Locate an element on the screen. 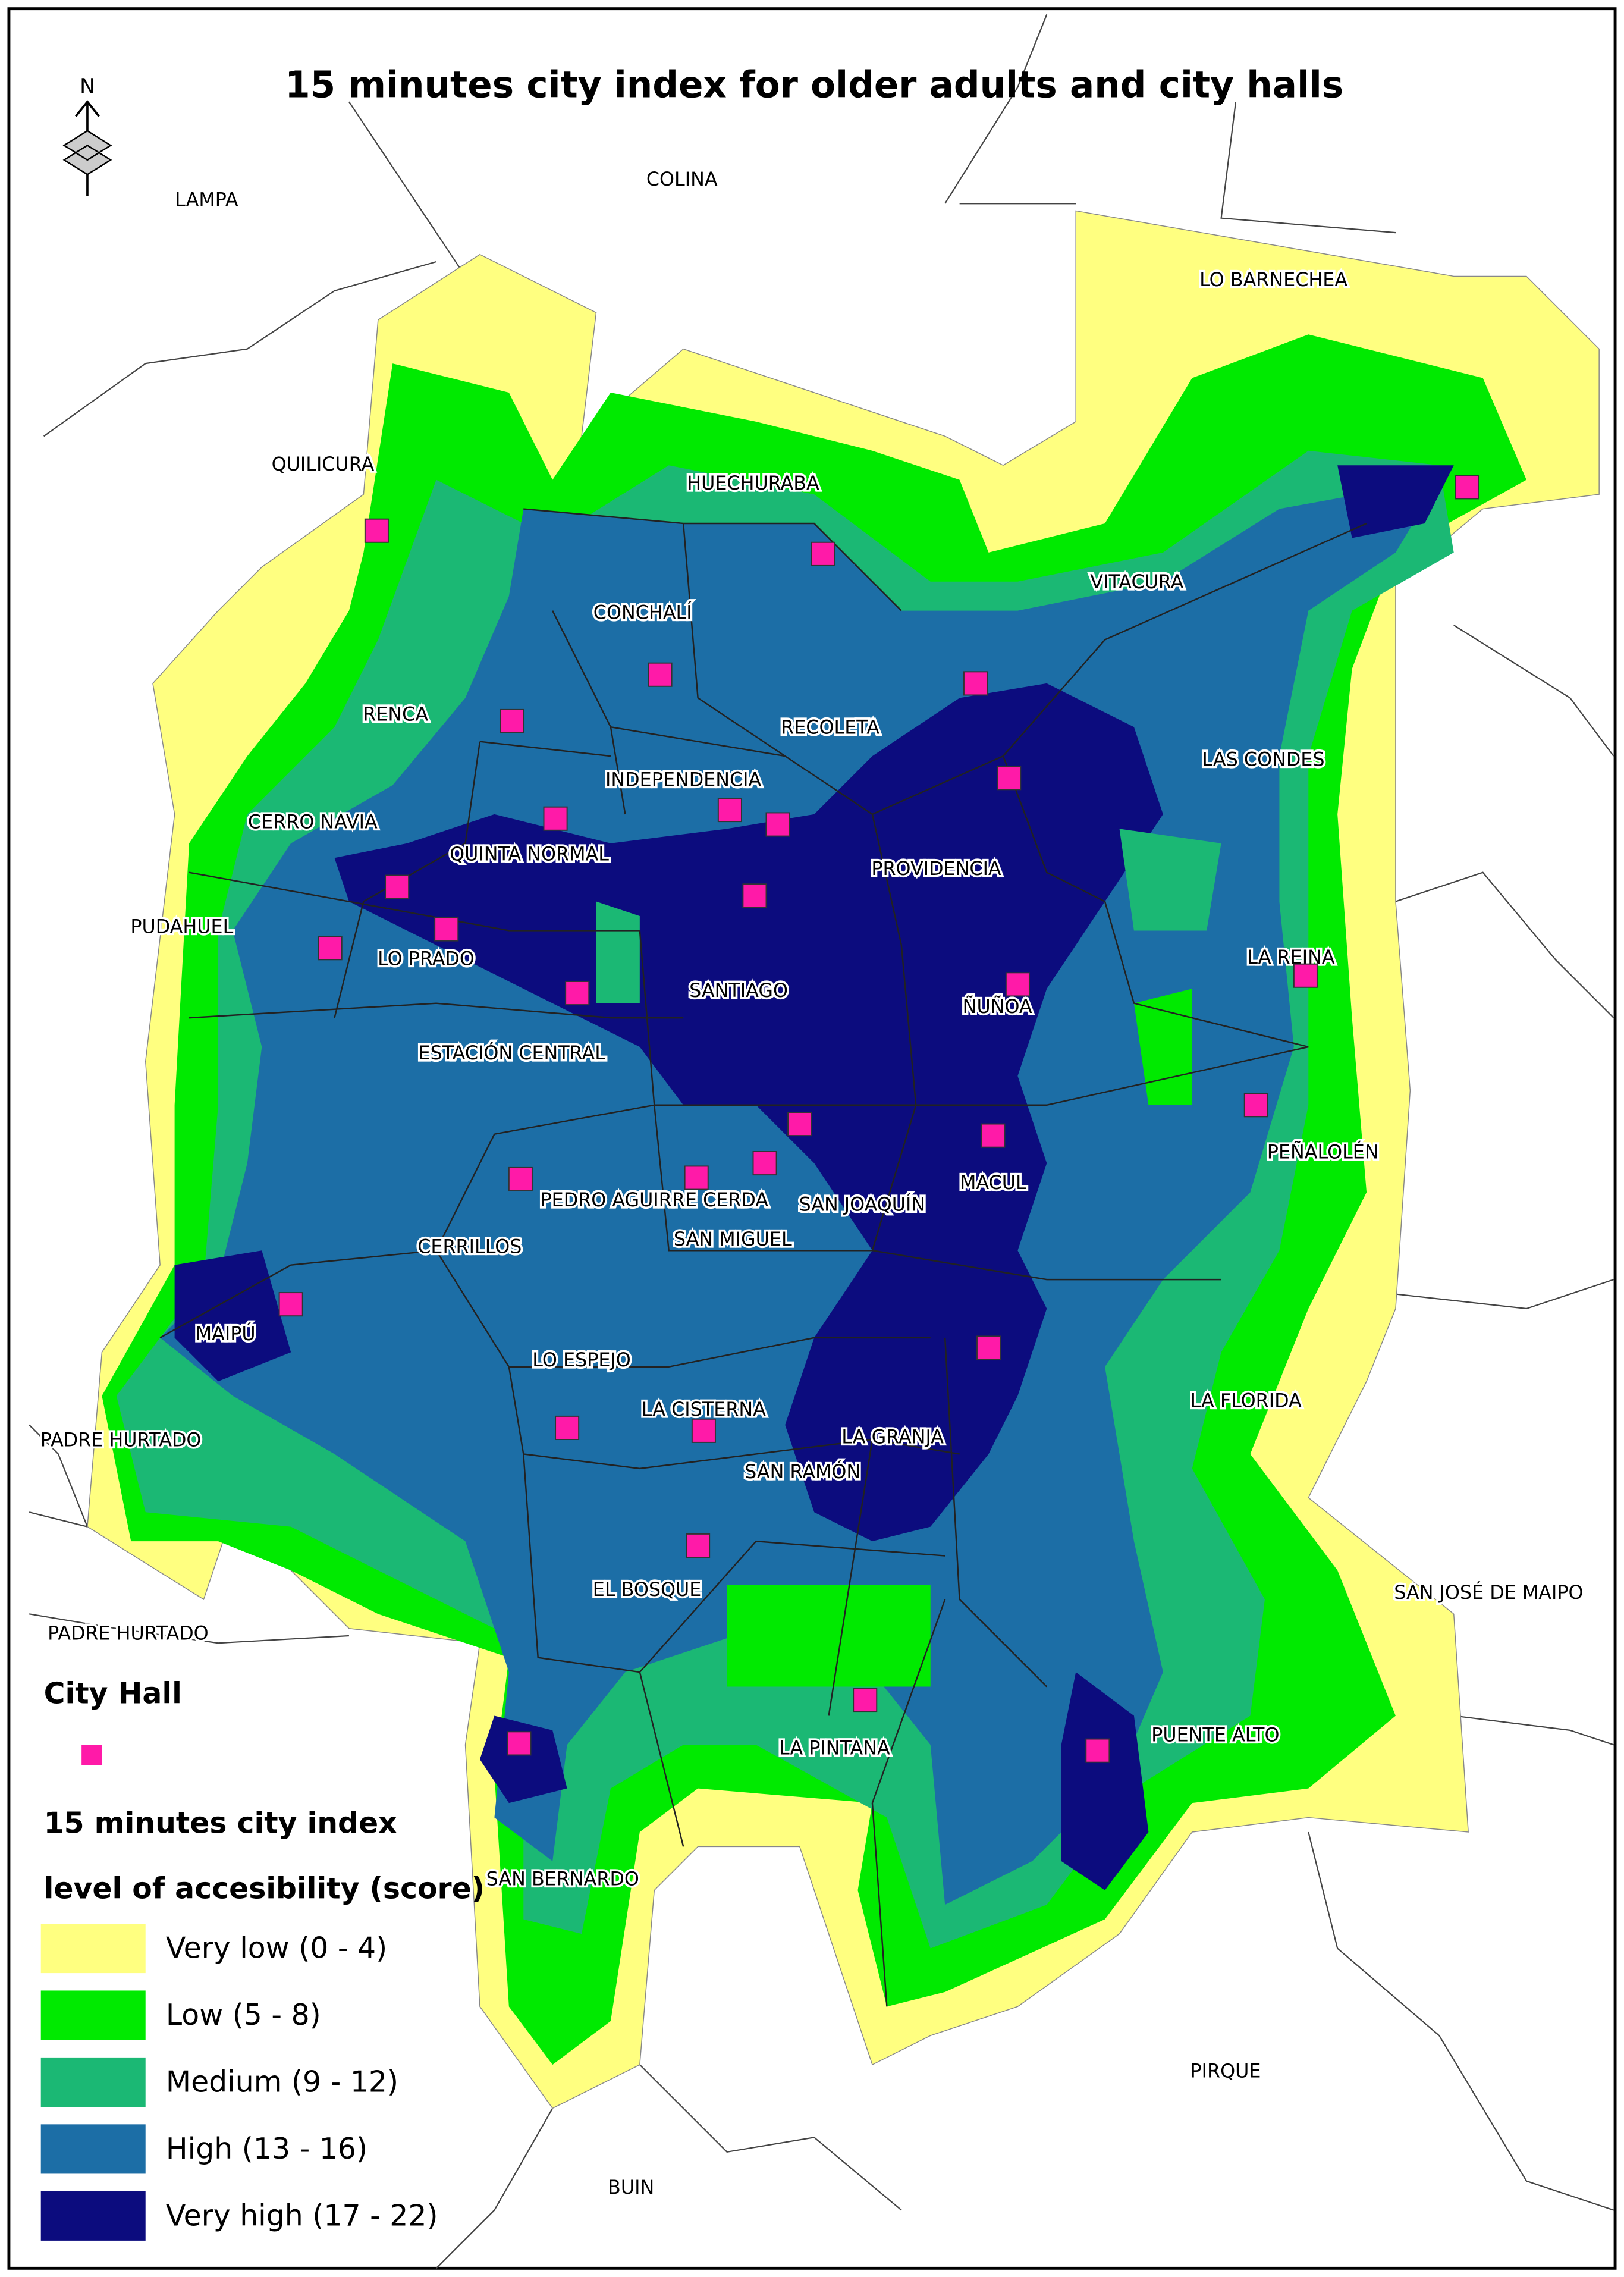 This screenshot has width=1624, height=2277. commune-label: PIRQUE is located at coordinates (1225, 2071).